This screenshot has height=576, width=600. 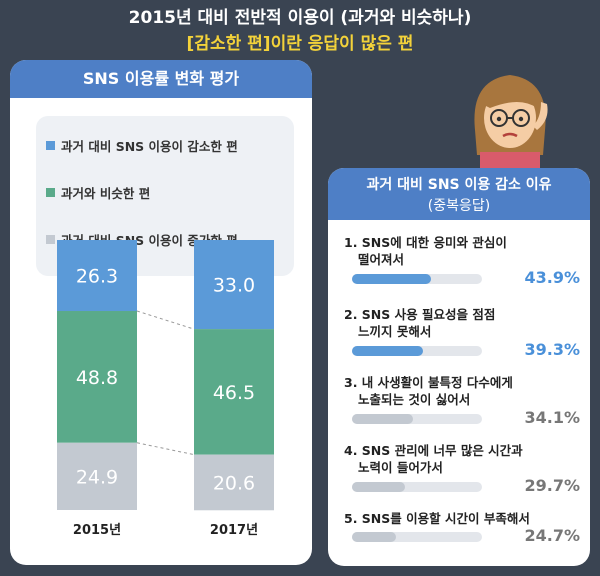 What do you see at coordinates (97, 530) in the screenshot?
I see `category-label-0: 2015년` at bounding box center [97, 530].